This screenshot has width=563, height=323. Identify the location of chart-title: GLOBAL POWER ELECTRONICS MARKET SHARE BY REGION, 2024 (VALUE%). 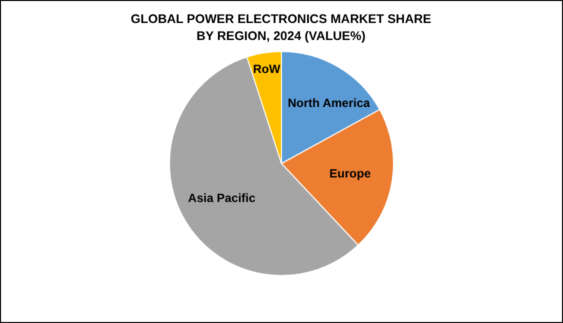
(281, 28).